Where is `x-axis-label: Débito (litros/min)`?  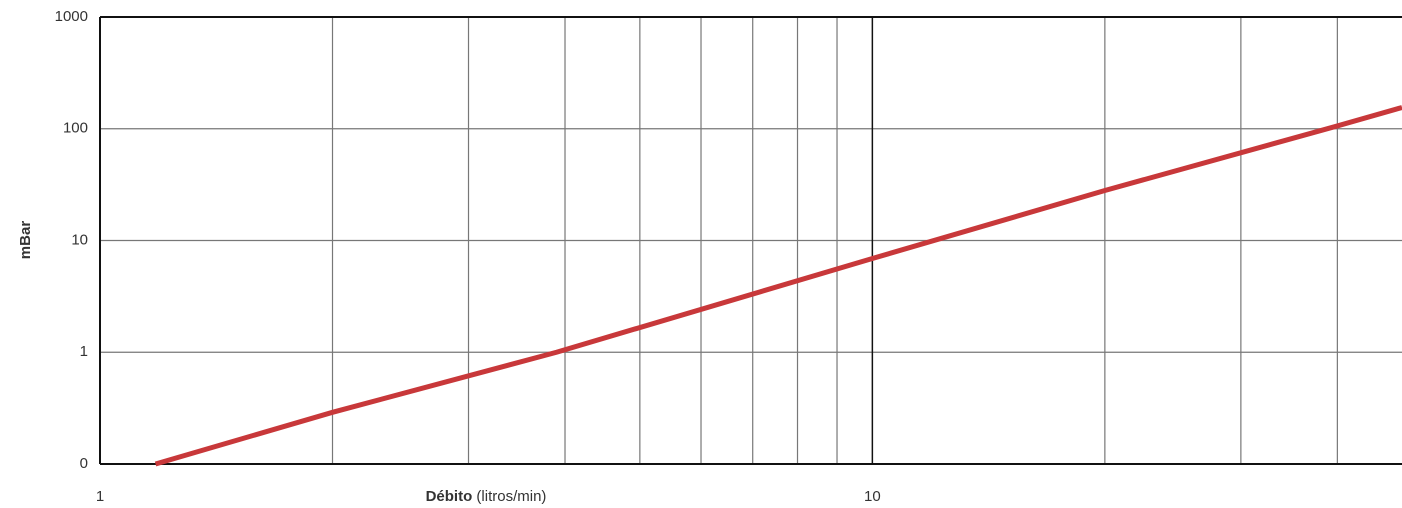
x-axis-label: Débito (litros/min) is located at coordinates (486, 496).